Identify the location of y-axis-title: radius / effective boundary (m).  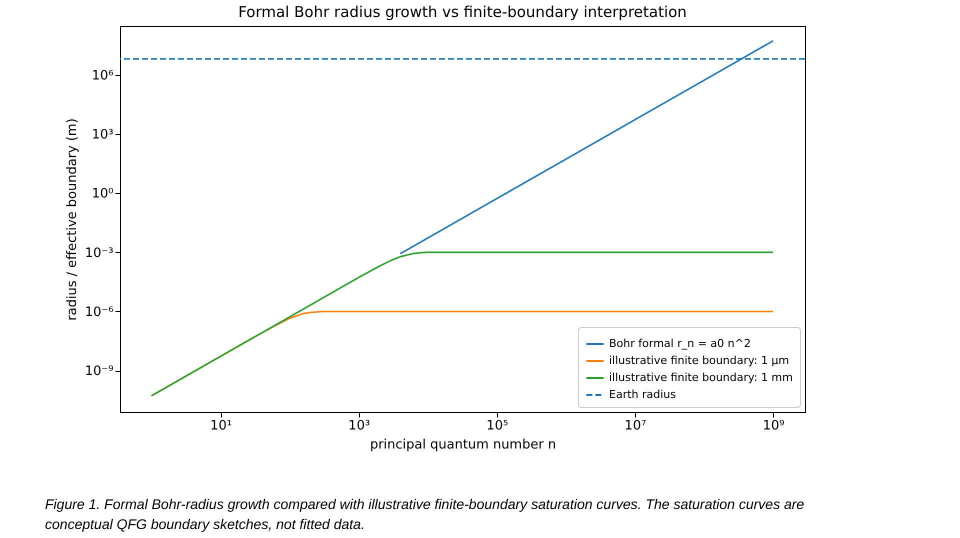
(72, 219).